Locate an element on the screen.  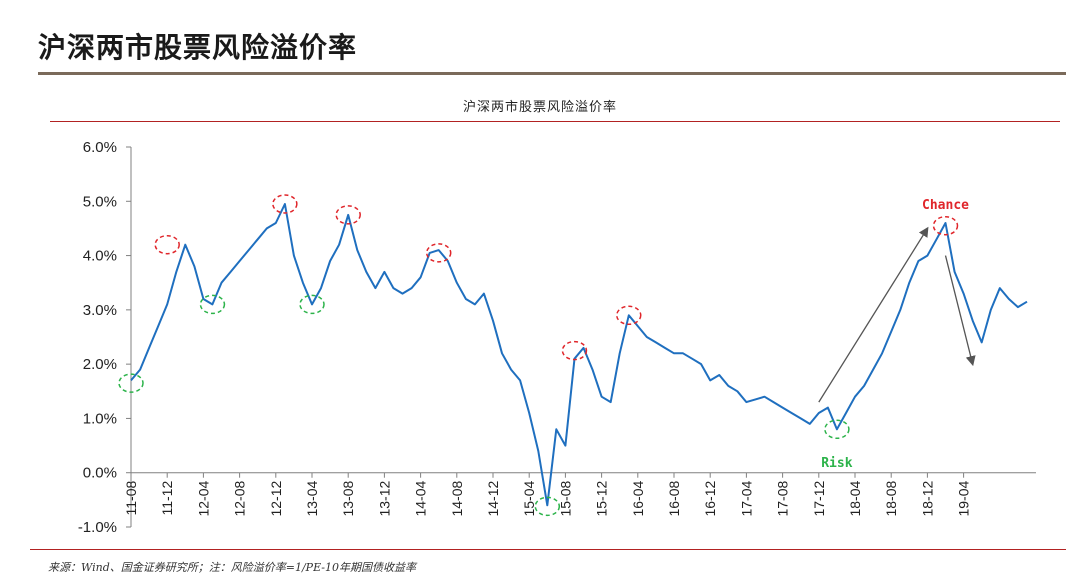
y-axis-ticks: -1.0% 0.0% 1.0% 2.0% 3.0% 4.0% 5.0% 6.0% is located at coordinates (104, 337).